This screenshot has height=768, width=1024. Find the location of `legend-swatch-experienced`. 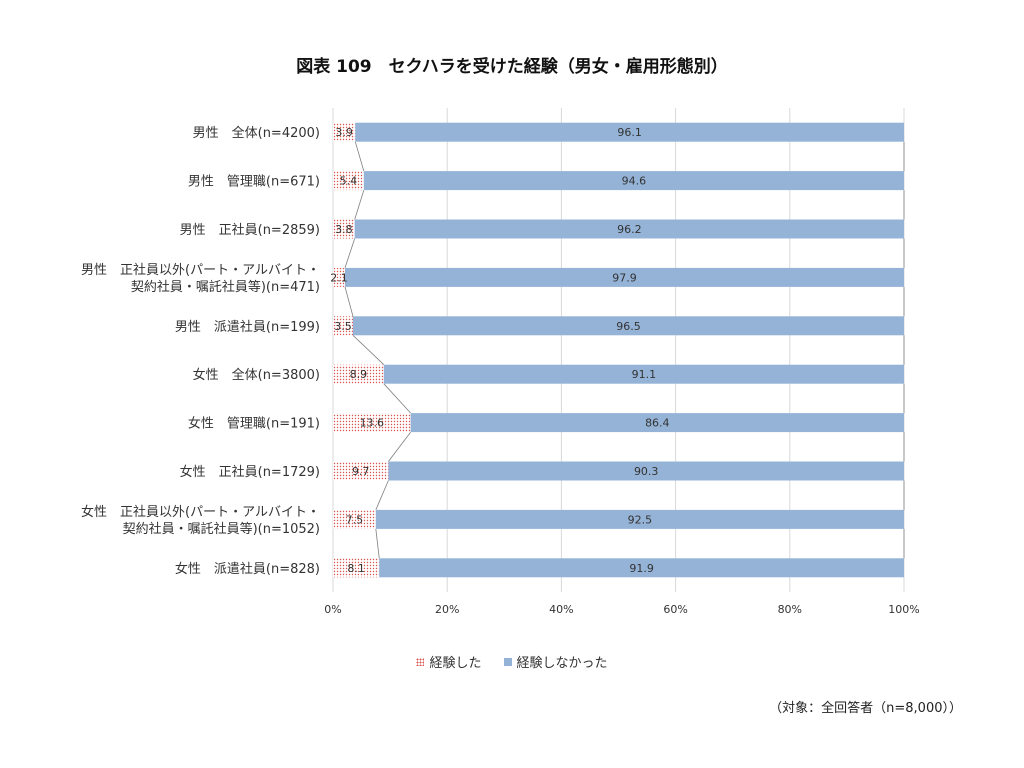

legend-swatch-experienced is located at coordinates (420, 661).